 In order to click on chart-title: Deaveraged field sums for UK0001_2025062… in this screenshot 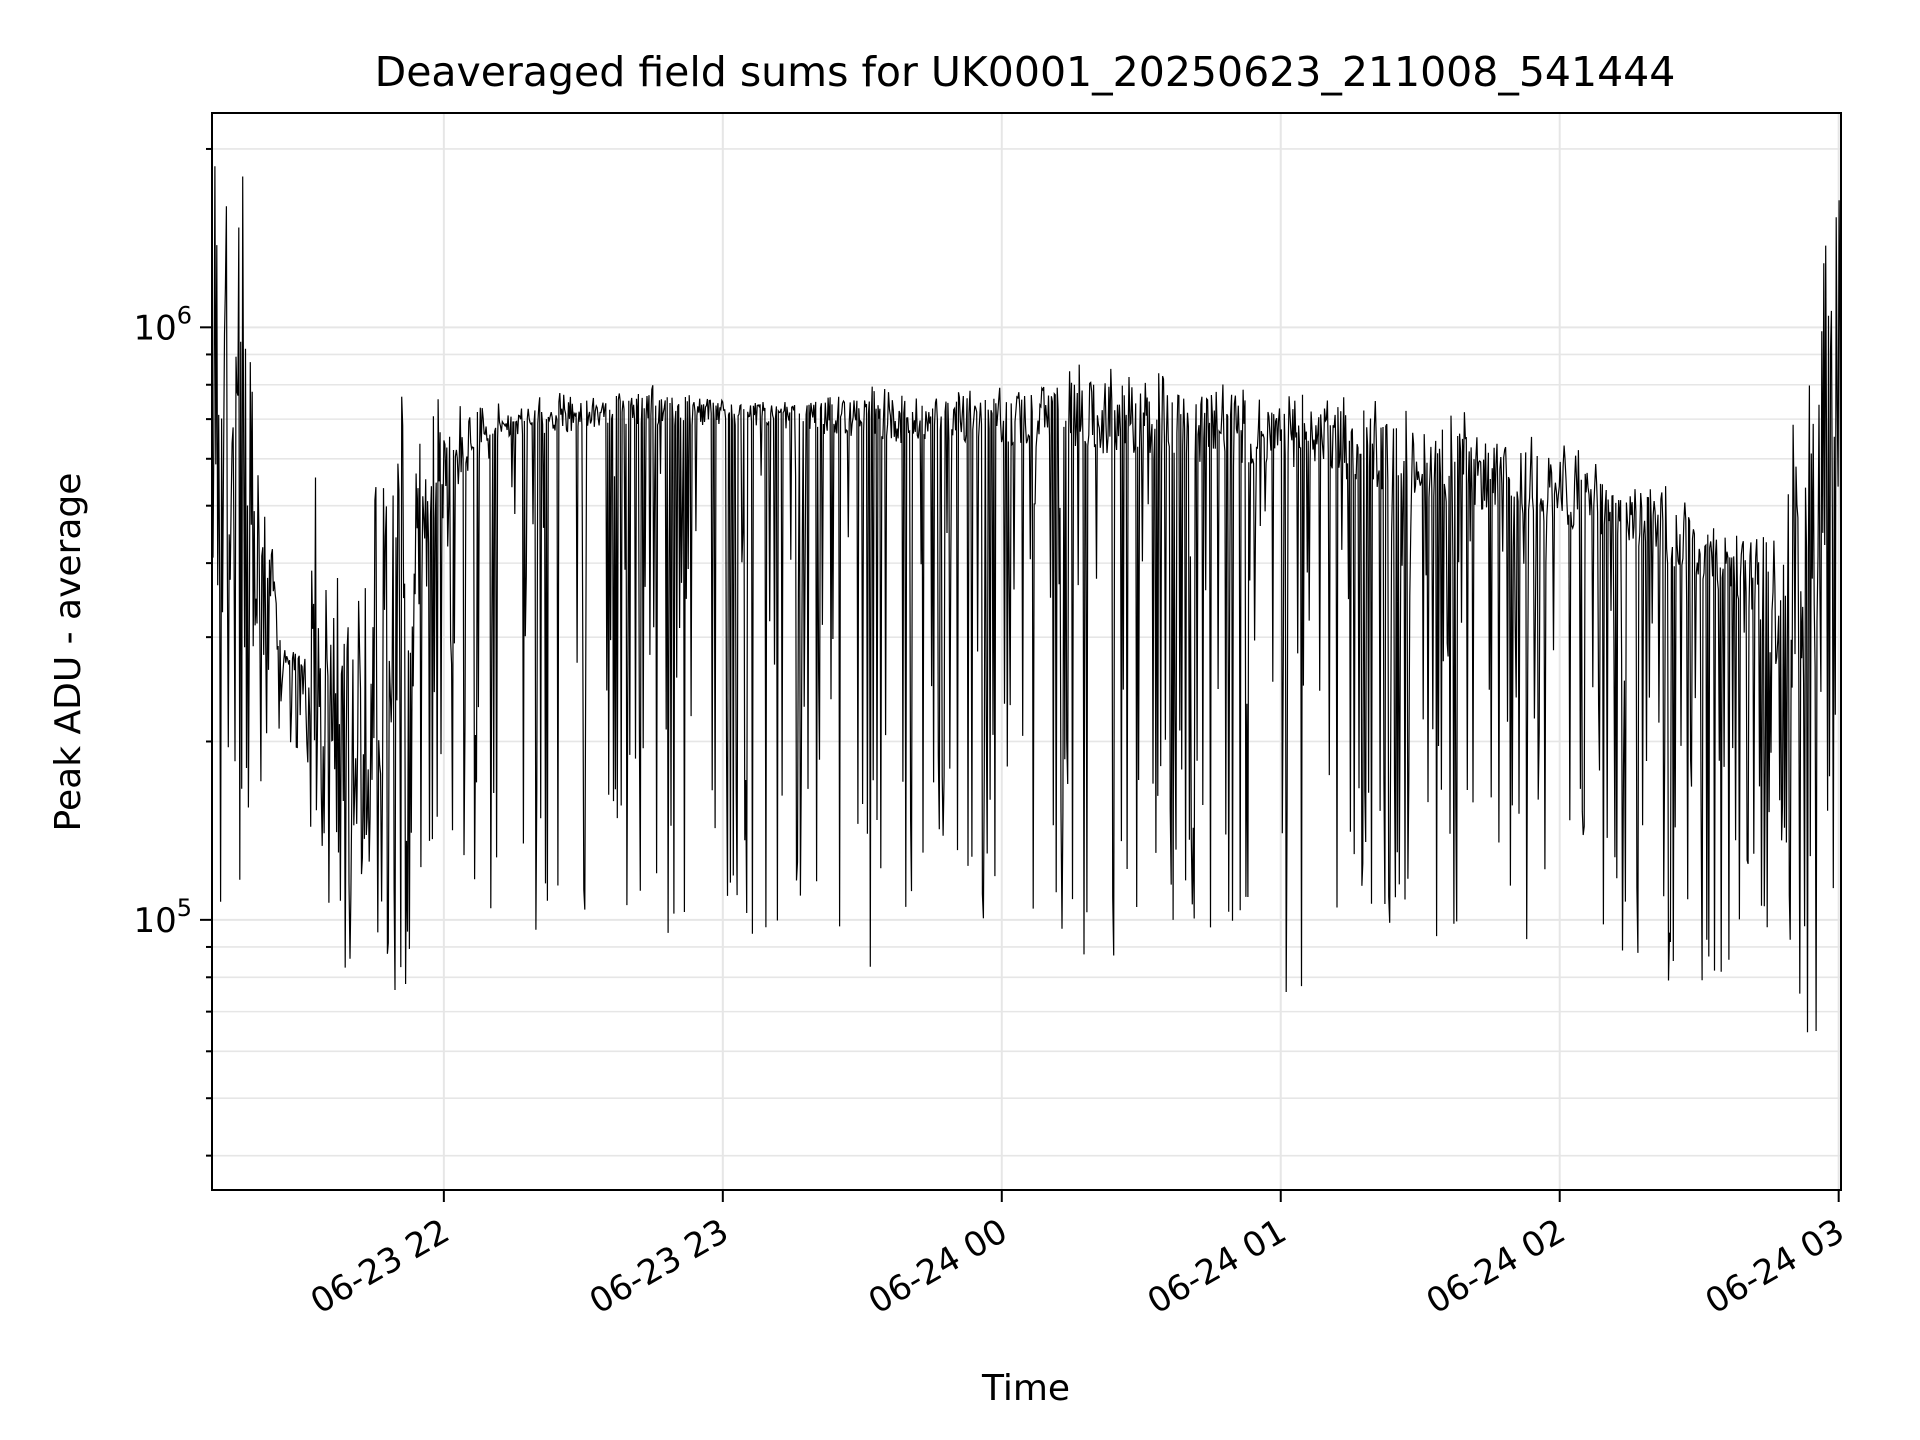, I will do `click(1025, 72)`.